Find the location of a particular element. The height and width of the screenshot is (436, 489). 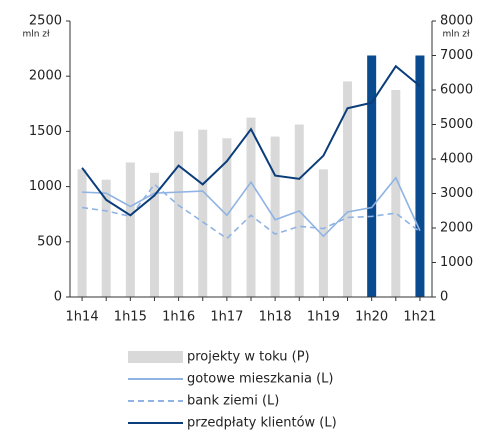

x-tick-label: 1h18 is located at coordinates (275, 317).